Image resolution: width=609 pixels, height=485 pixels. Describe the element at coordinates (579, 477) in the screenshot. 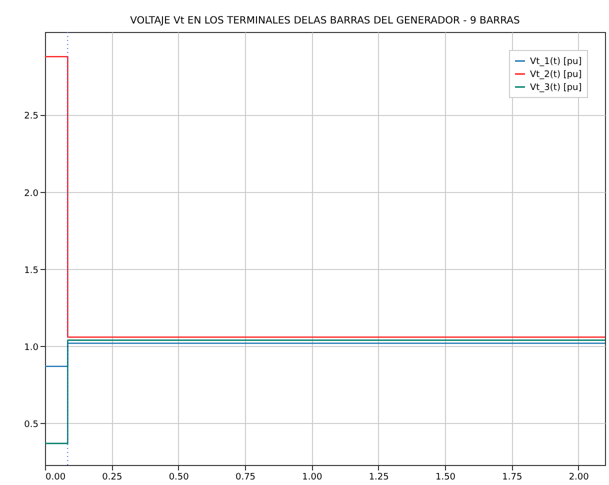

I see `x-tick-label: 2.00` at that location.